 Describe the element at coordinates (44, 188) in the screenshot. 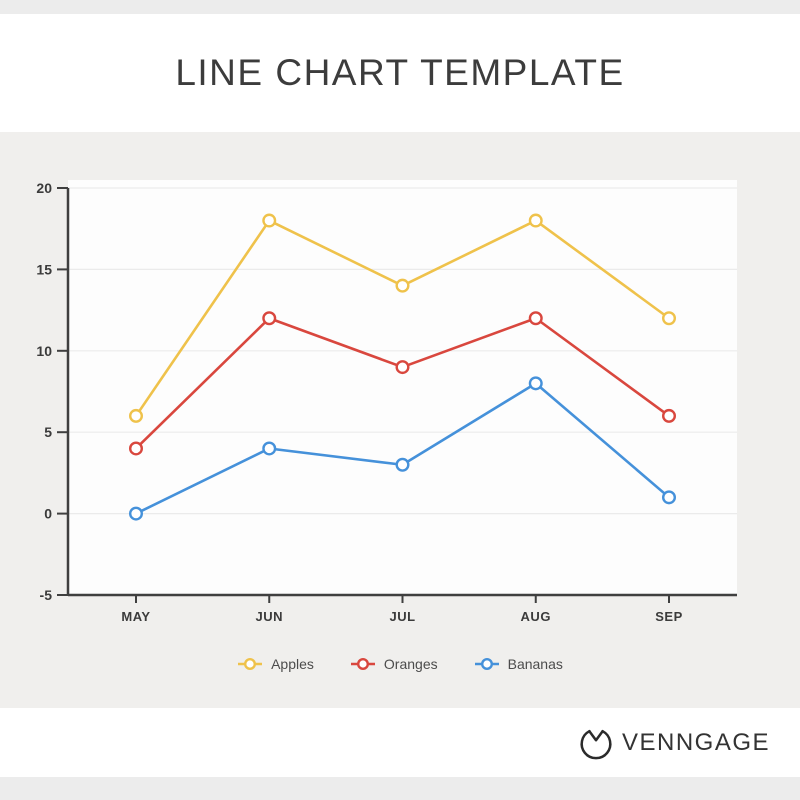

I see `y-axis-label: 20` at that location.